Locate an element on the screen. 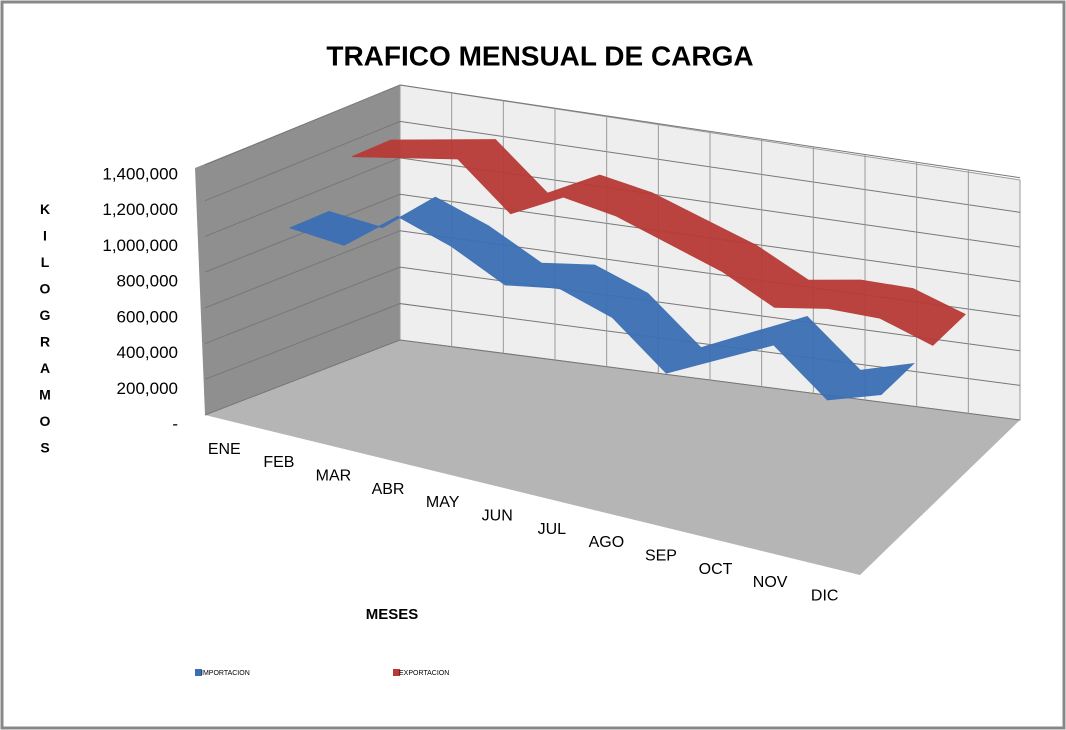  x-tick-label: DIC is located at coordinates (825, 596).